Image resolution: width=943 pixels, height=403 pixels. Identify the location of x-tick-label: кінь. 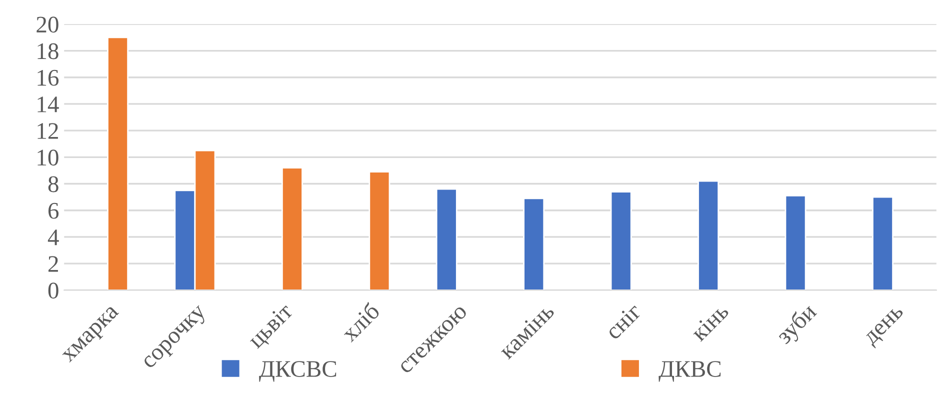
(710, 322).